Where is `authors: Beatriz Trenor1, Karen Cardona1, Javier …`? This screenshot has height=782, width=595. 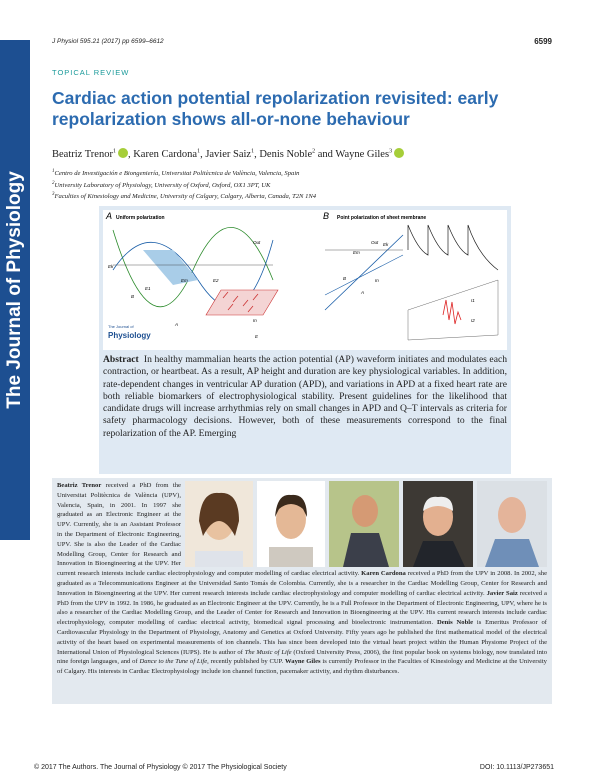 authors: Beatriz Trenor1, Karen Cardona1, Javier … is located at coordinates (228, 154).